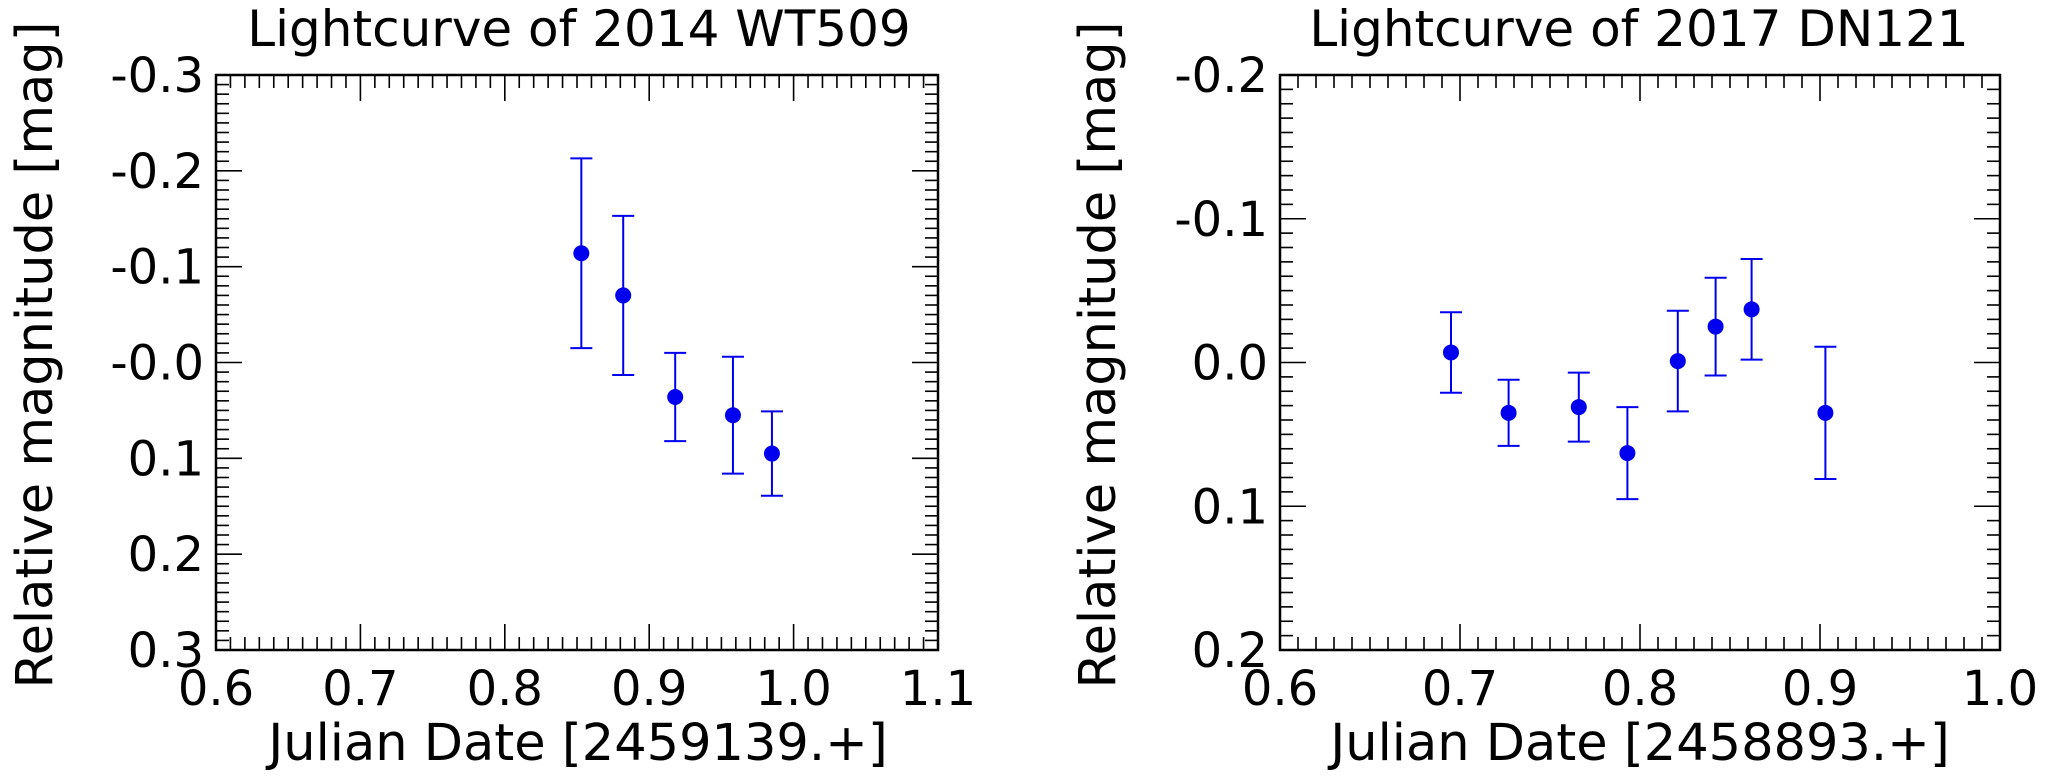  Describe the element at coordinates (578, 29) in the screenshot. I see `chart-title: Lightcurve of 2014 WT509` at that location.